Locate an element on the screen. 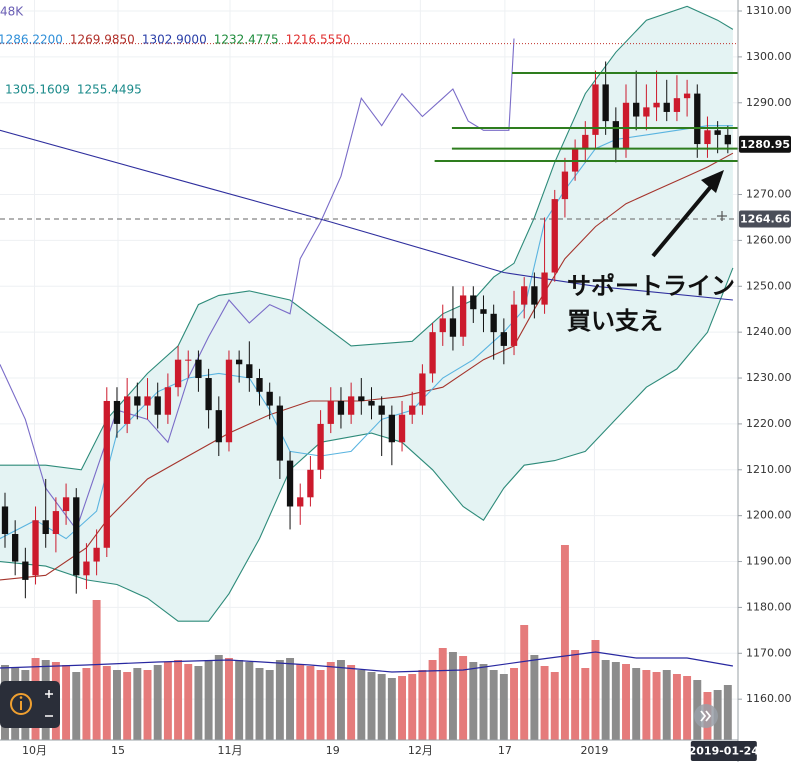 This screenshot has height=762, width=805. x-tick-label: 15 is located at coordinates (118, 750).